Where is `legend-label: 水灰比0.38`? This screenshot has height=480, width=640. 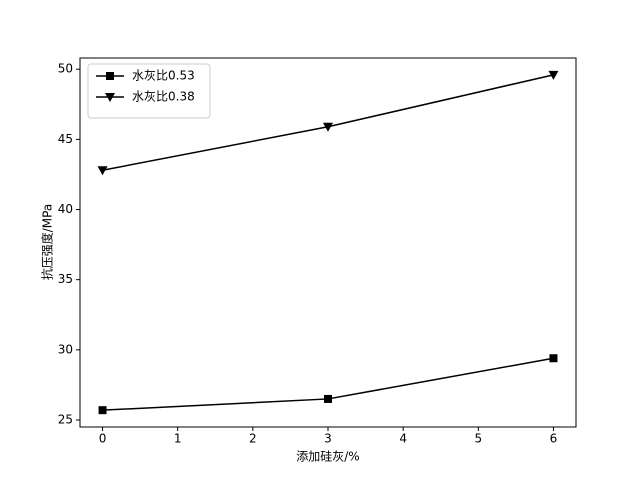
legend-label: 水灰比0.38 is located at coordinates (163, 97).